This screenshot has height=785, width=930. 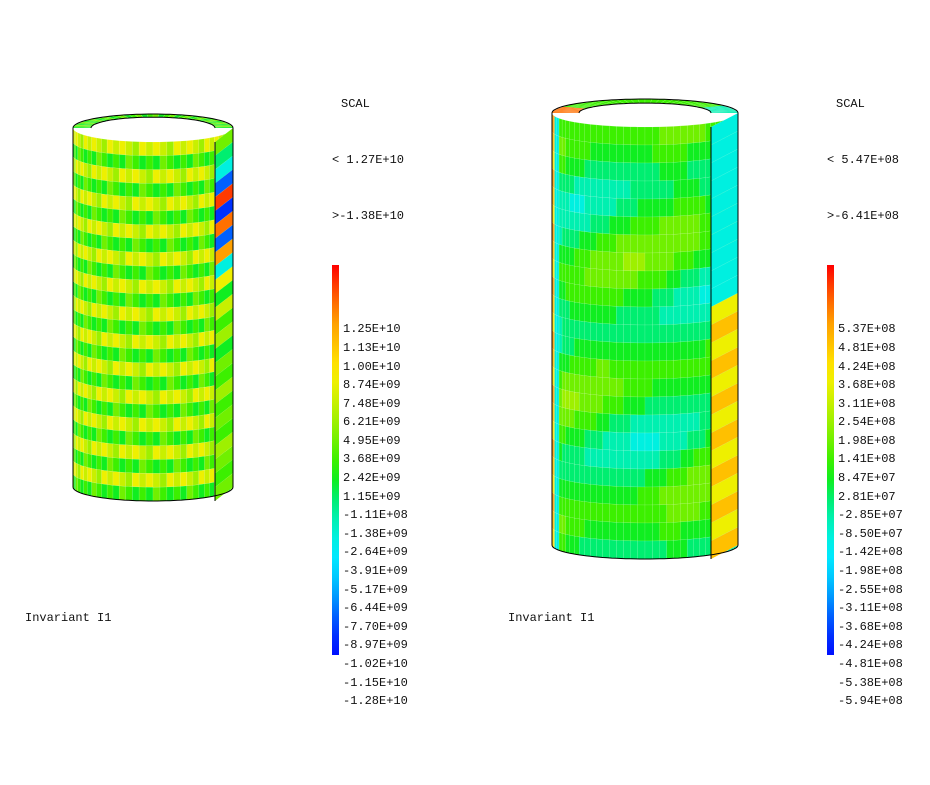 What do you see at coordinates (375, 627) in the screenshot?
I see `legend-value: -7.70E+09` at bounding box center [375, 627].